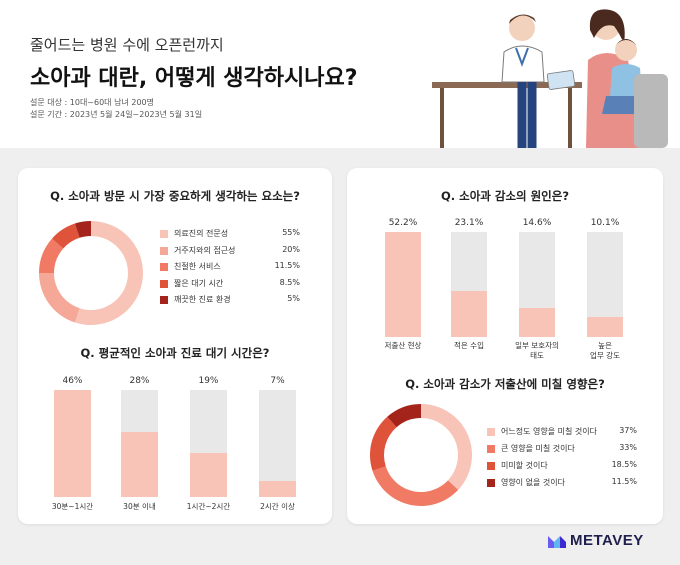  Describe the element at coordinates (277, 346) in the screenshot. I see `bar-column: 7% 2시간 이상` at that location.